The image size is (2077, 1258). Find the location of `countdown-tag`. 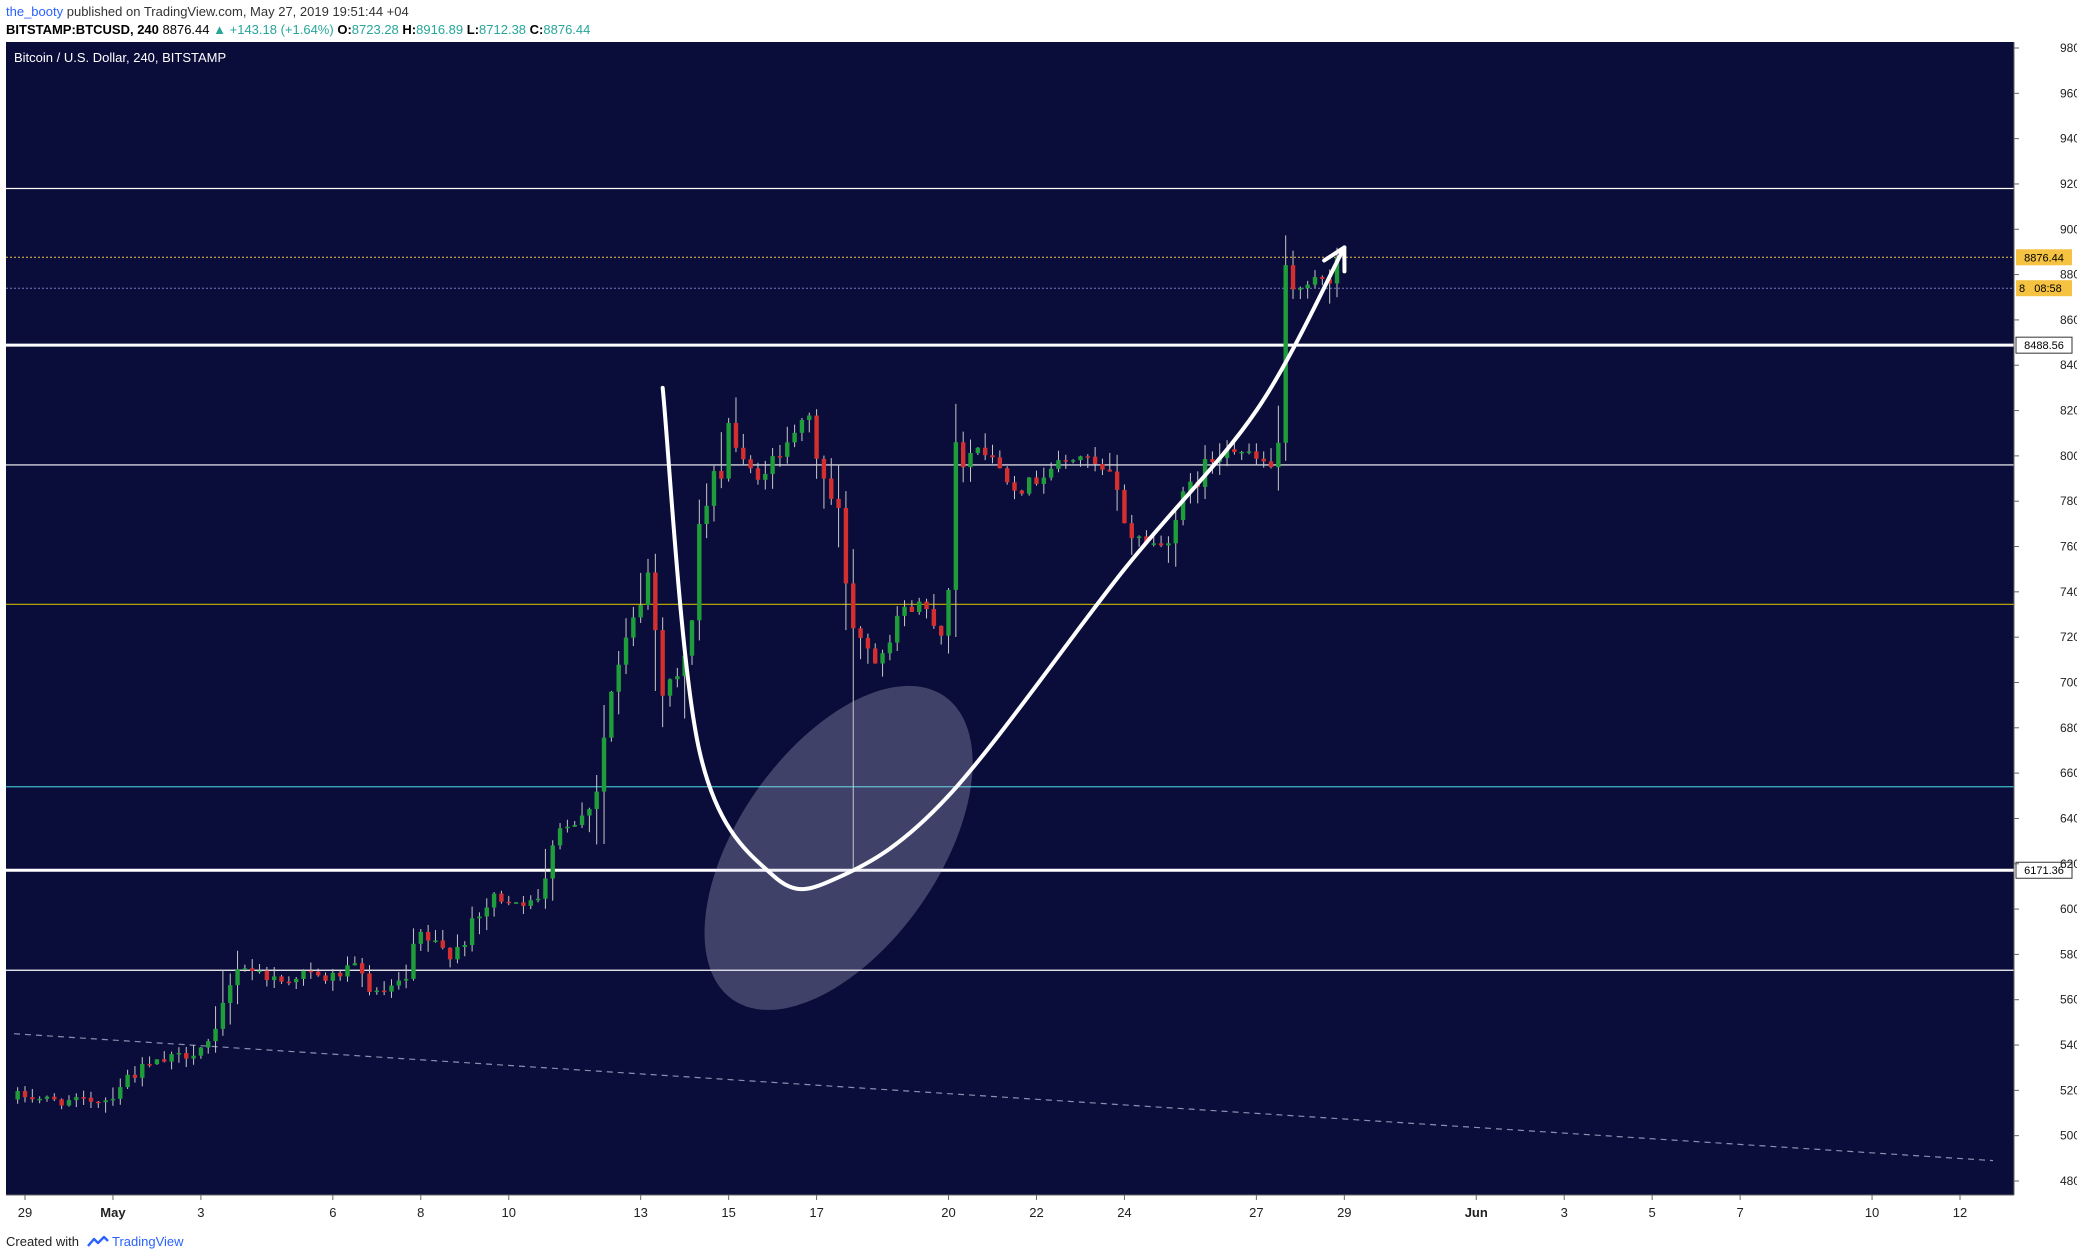

countdown-tag is located at coordinates (2044, 288).